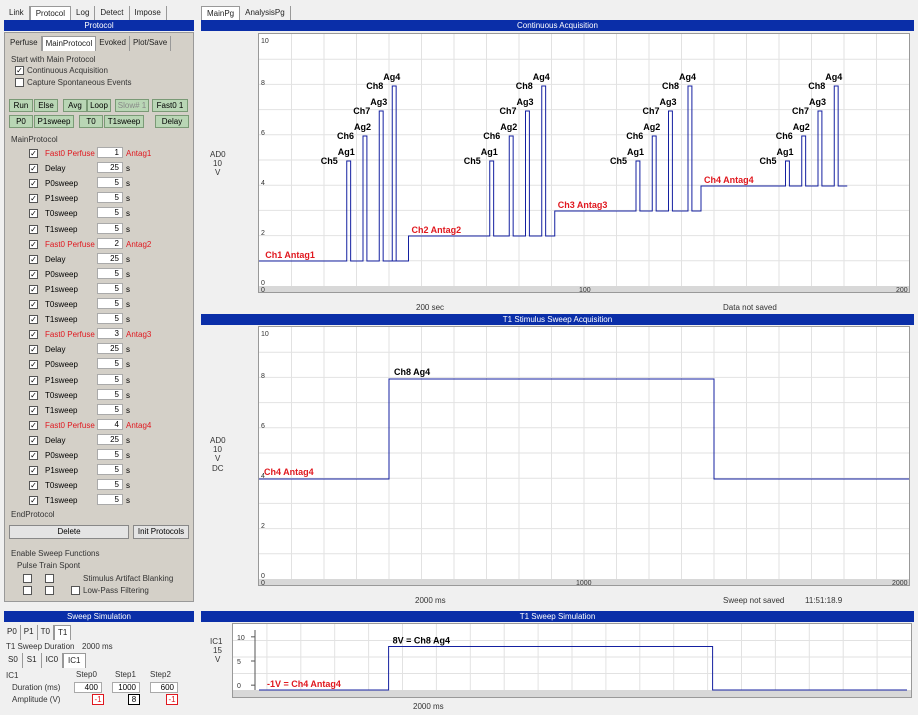 Image resolution: width=918 pixels, height=715 pixels. I want to click on tab-detect: Detect, so click(112, 13).